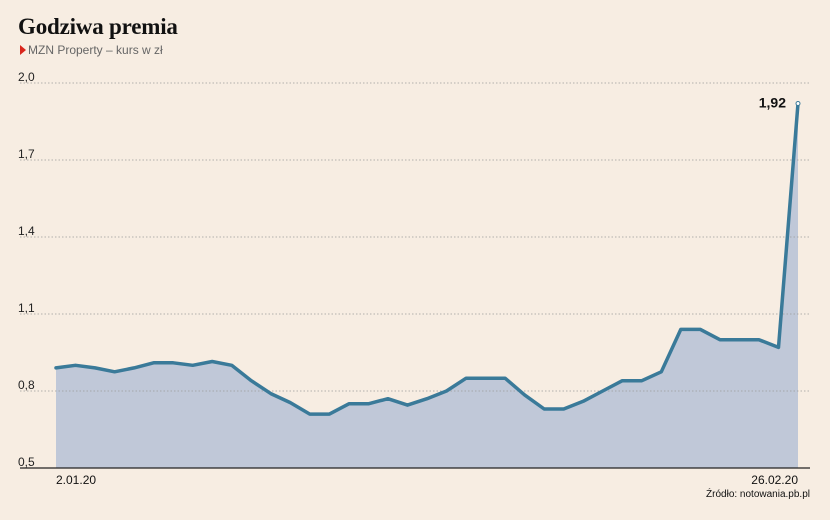 This screenshot has width=830, height=520. I want to click on value-annotation: 1,92, so click(772, 103).